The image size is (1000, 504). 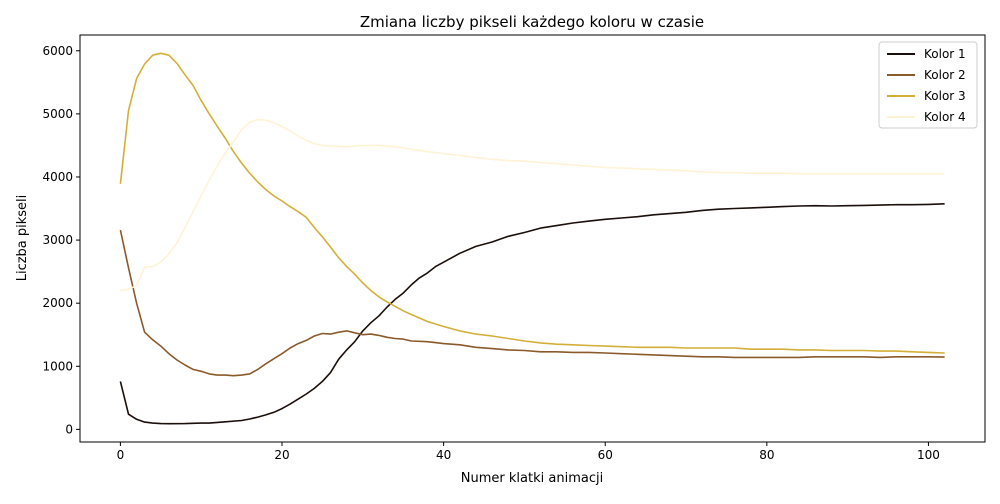 What do you see at coordinates (281, 455) in the screenshot?
I see `x-tick-label: 20` at bounding box center [281, 455].